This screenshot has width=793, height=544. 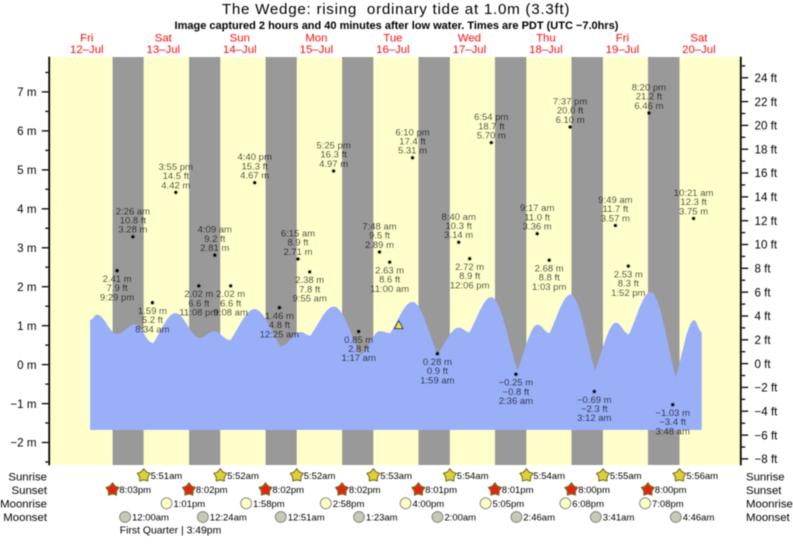 What do you see at coordinates (214, 239) in the screenshot?
I see `svg-text: 9.2 ft` at bounding box center [214, 239].